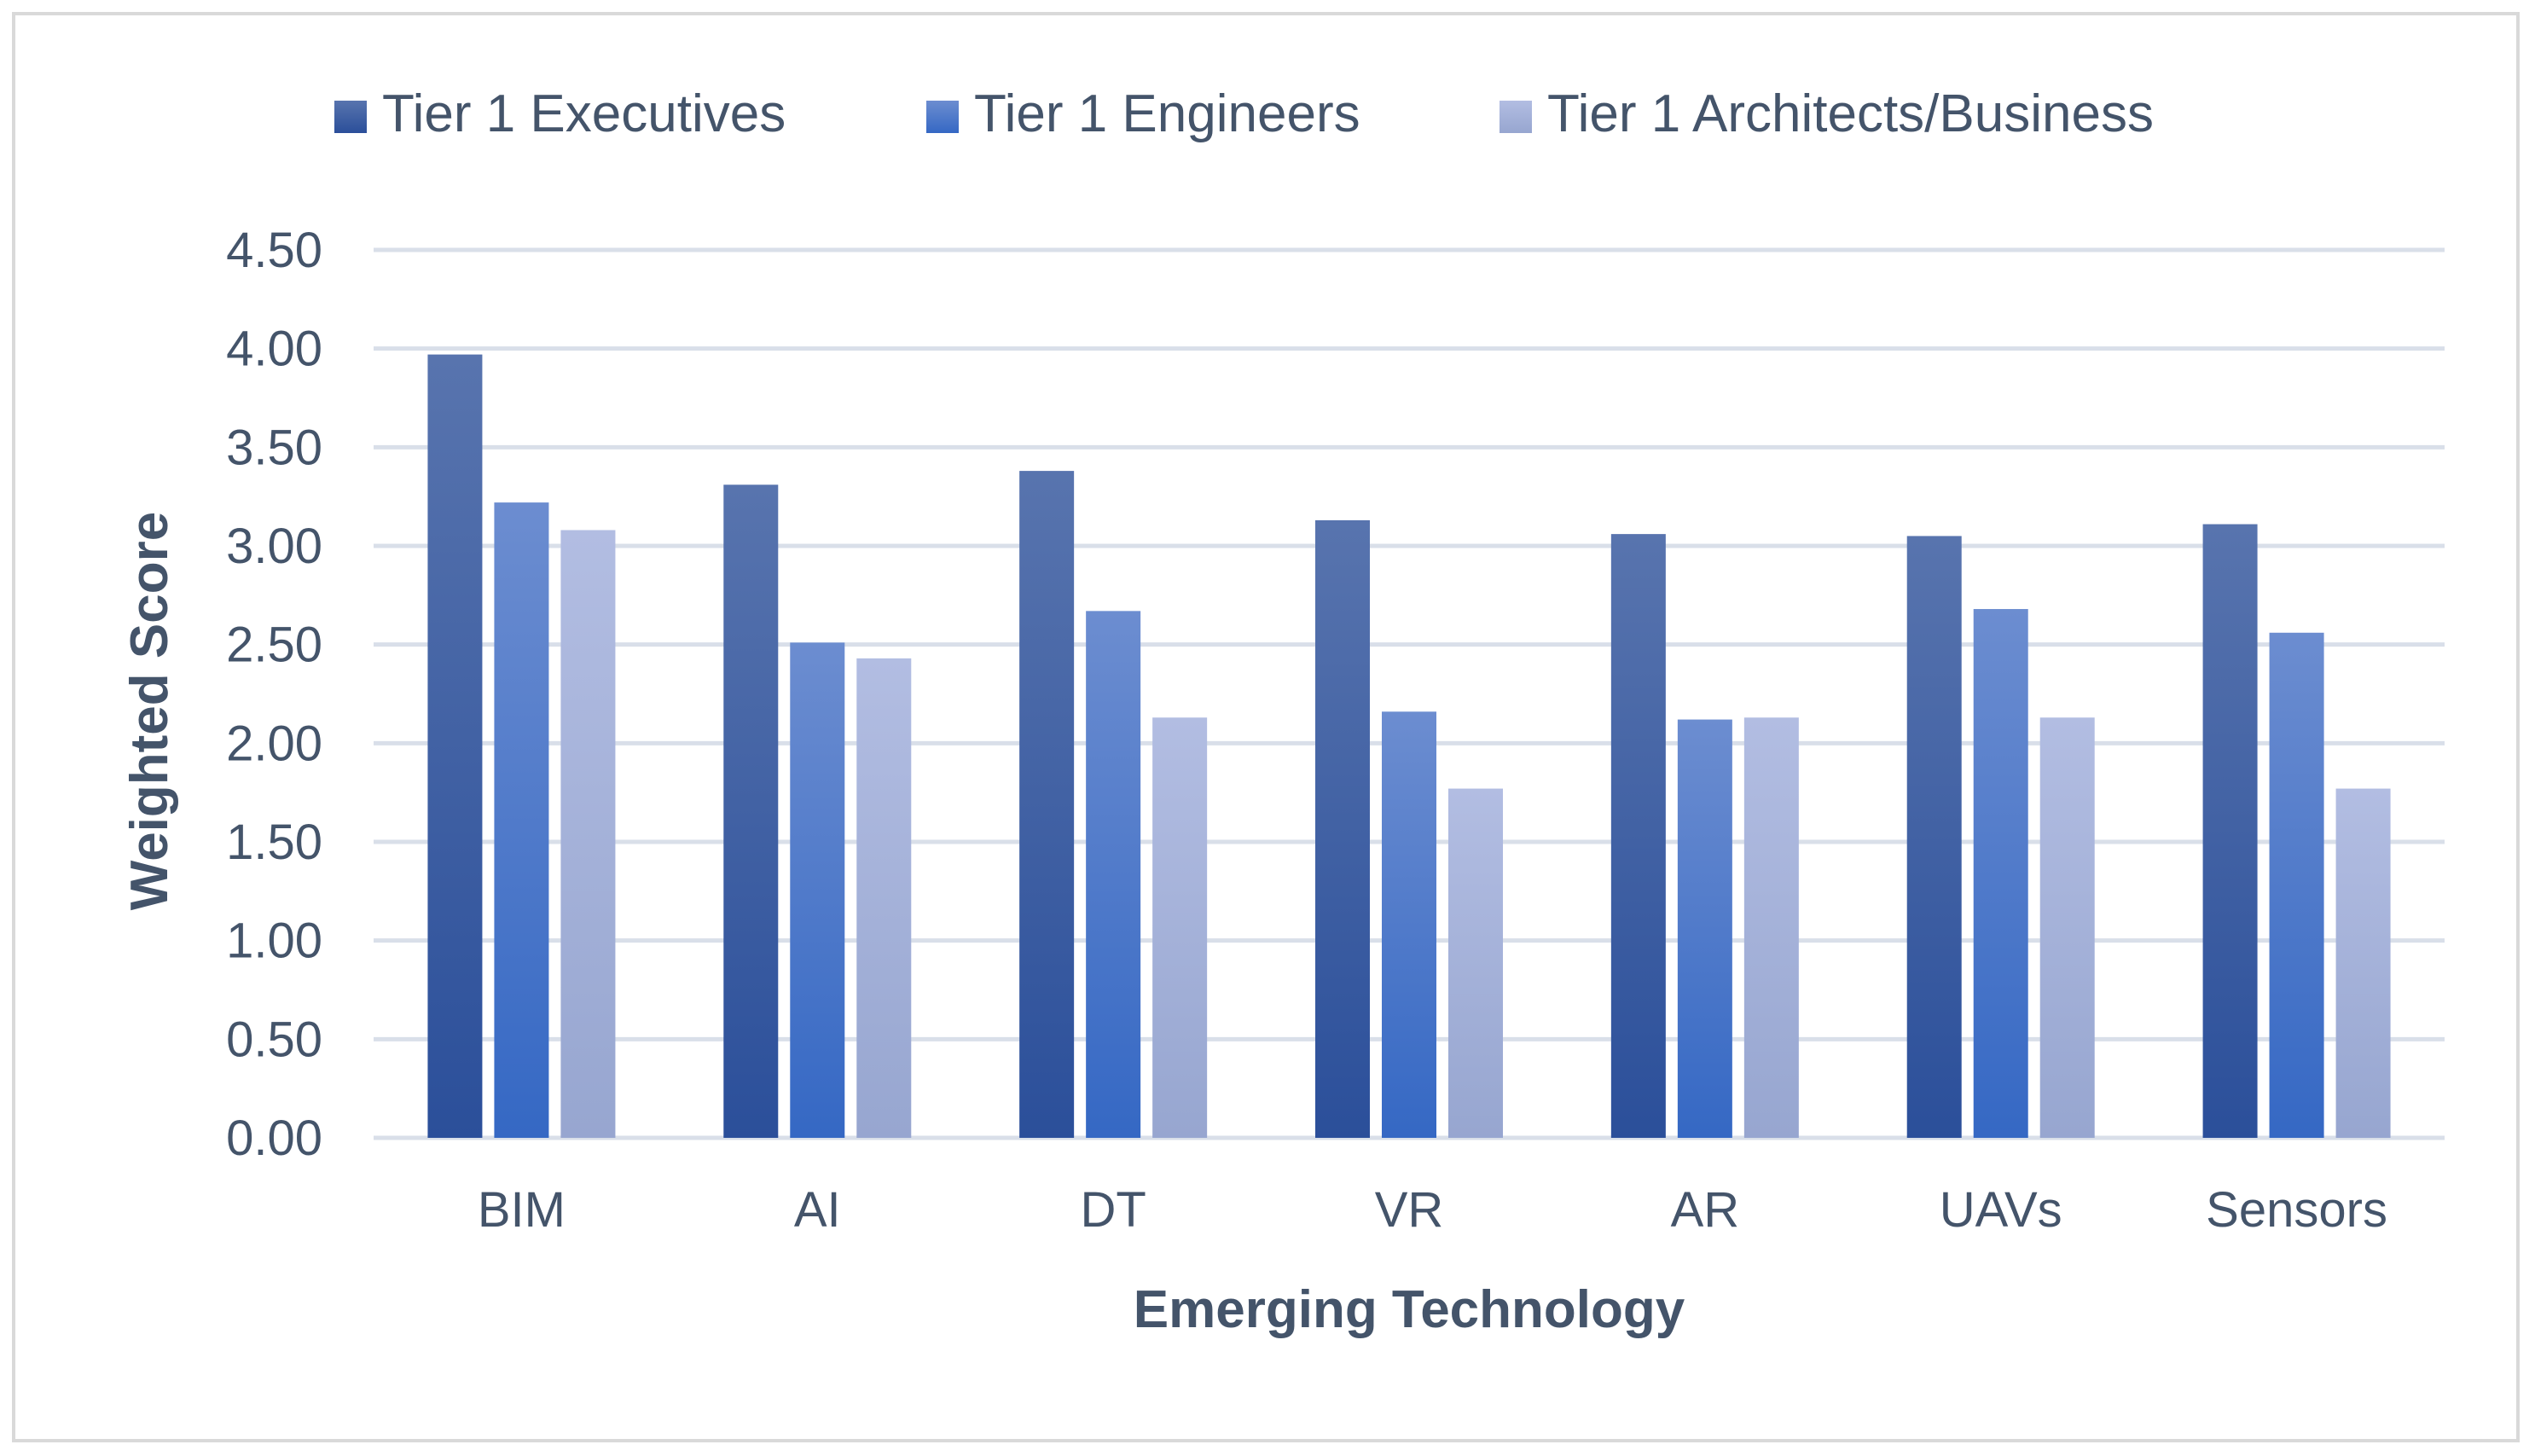  I want to click on legend-label: Tier 1 Engineers, so click(1167, 113).